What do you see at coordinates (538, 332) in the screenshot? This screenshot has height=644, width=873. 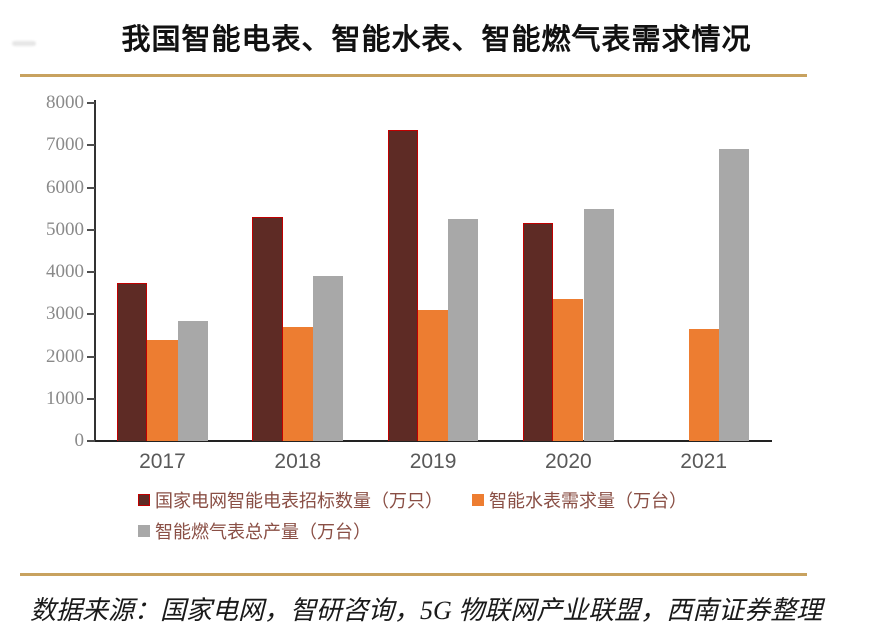 I see `bar-series1-2020` at bounding box center [538, 332].